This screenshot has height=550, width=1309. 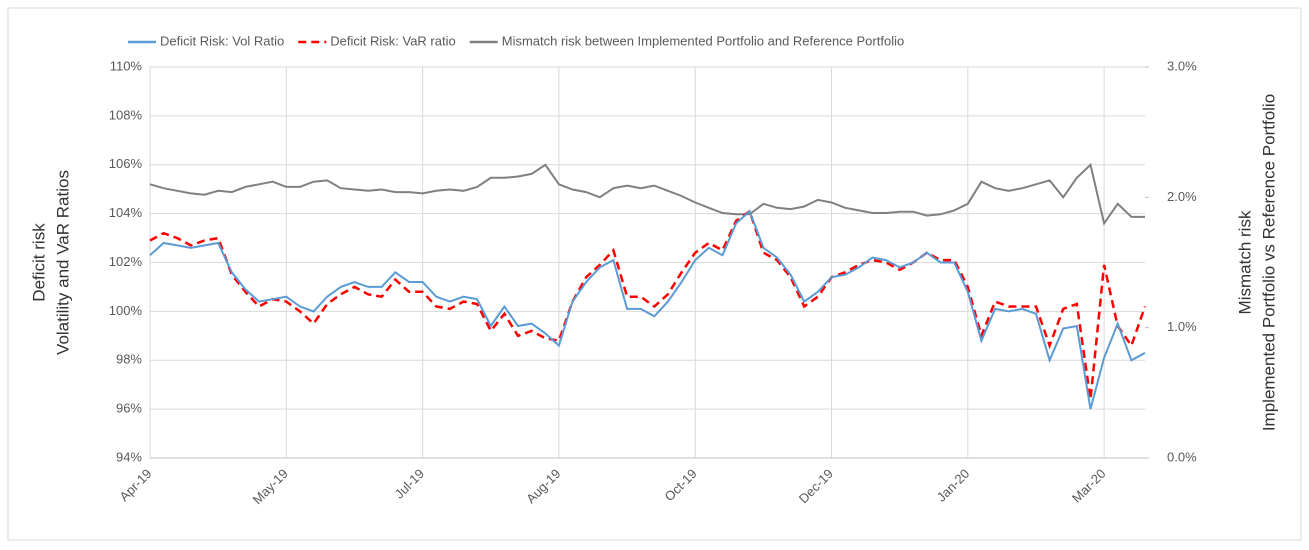 What do you see at coordinates (1182, 326) in the screenshot?
I see `y2-tick-label: 1.0%` at bounding box center [1182, 326].